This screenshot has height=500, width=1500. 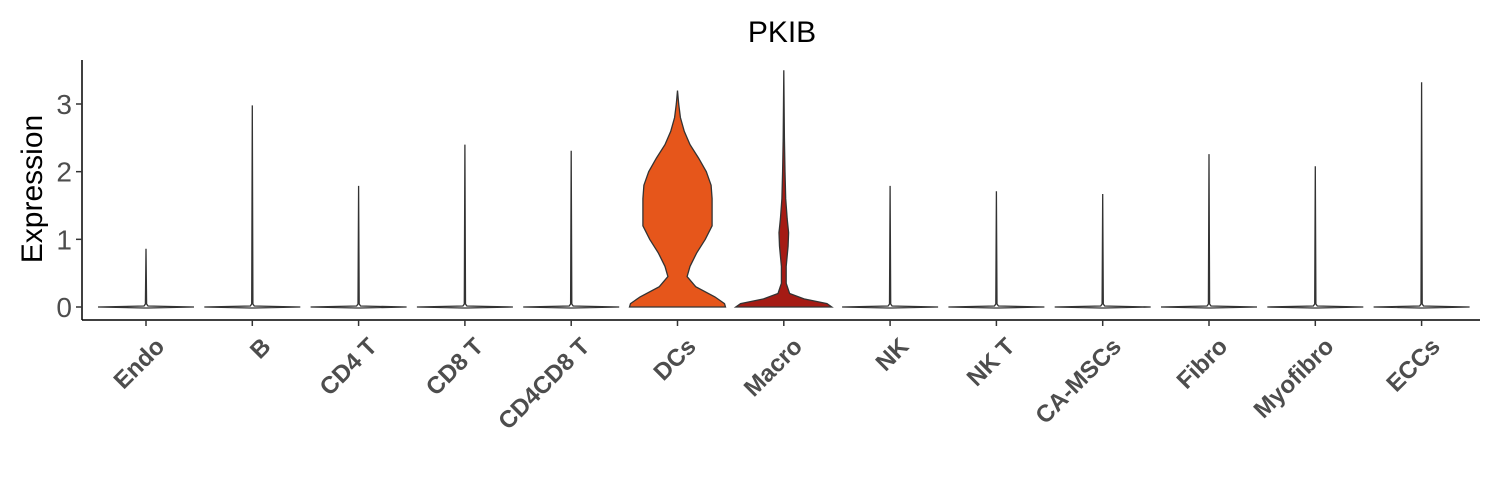 I want to click on y-tick-label: 2, so click(x=64, y=172).